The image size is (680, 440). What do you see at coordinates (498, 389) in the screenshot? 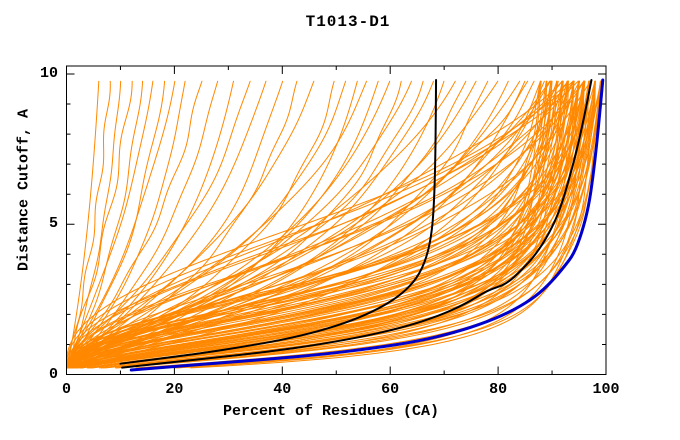
I see `x-tick-label: 80` at bounding box center [498, 389].